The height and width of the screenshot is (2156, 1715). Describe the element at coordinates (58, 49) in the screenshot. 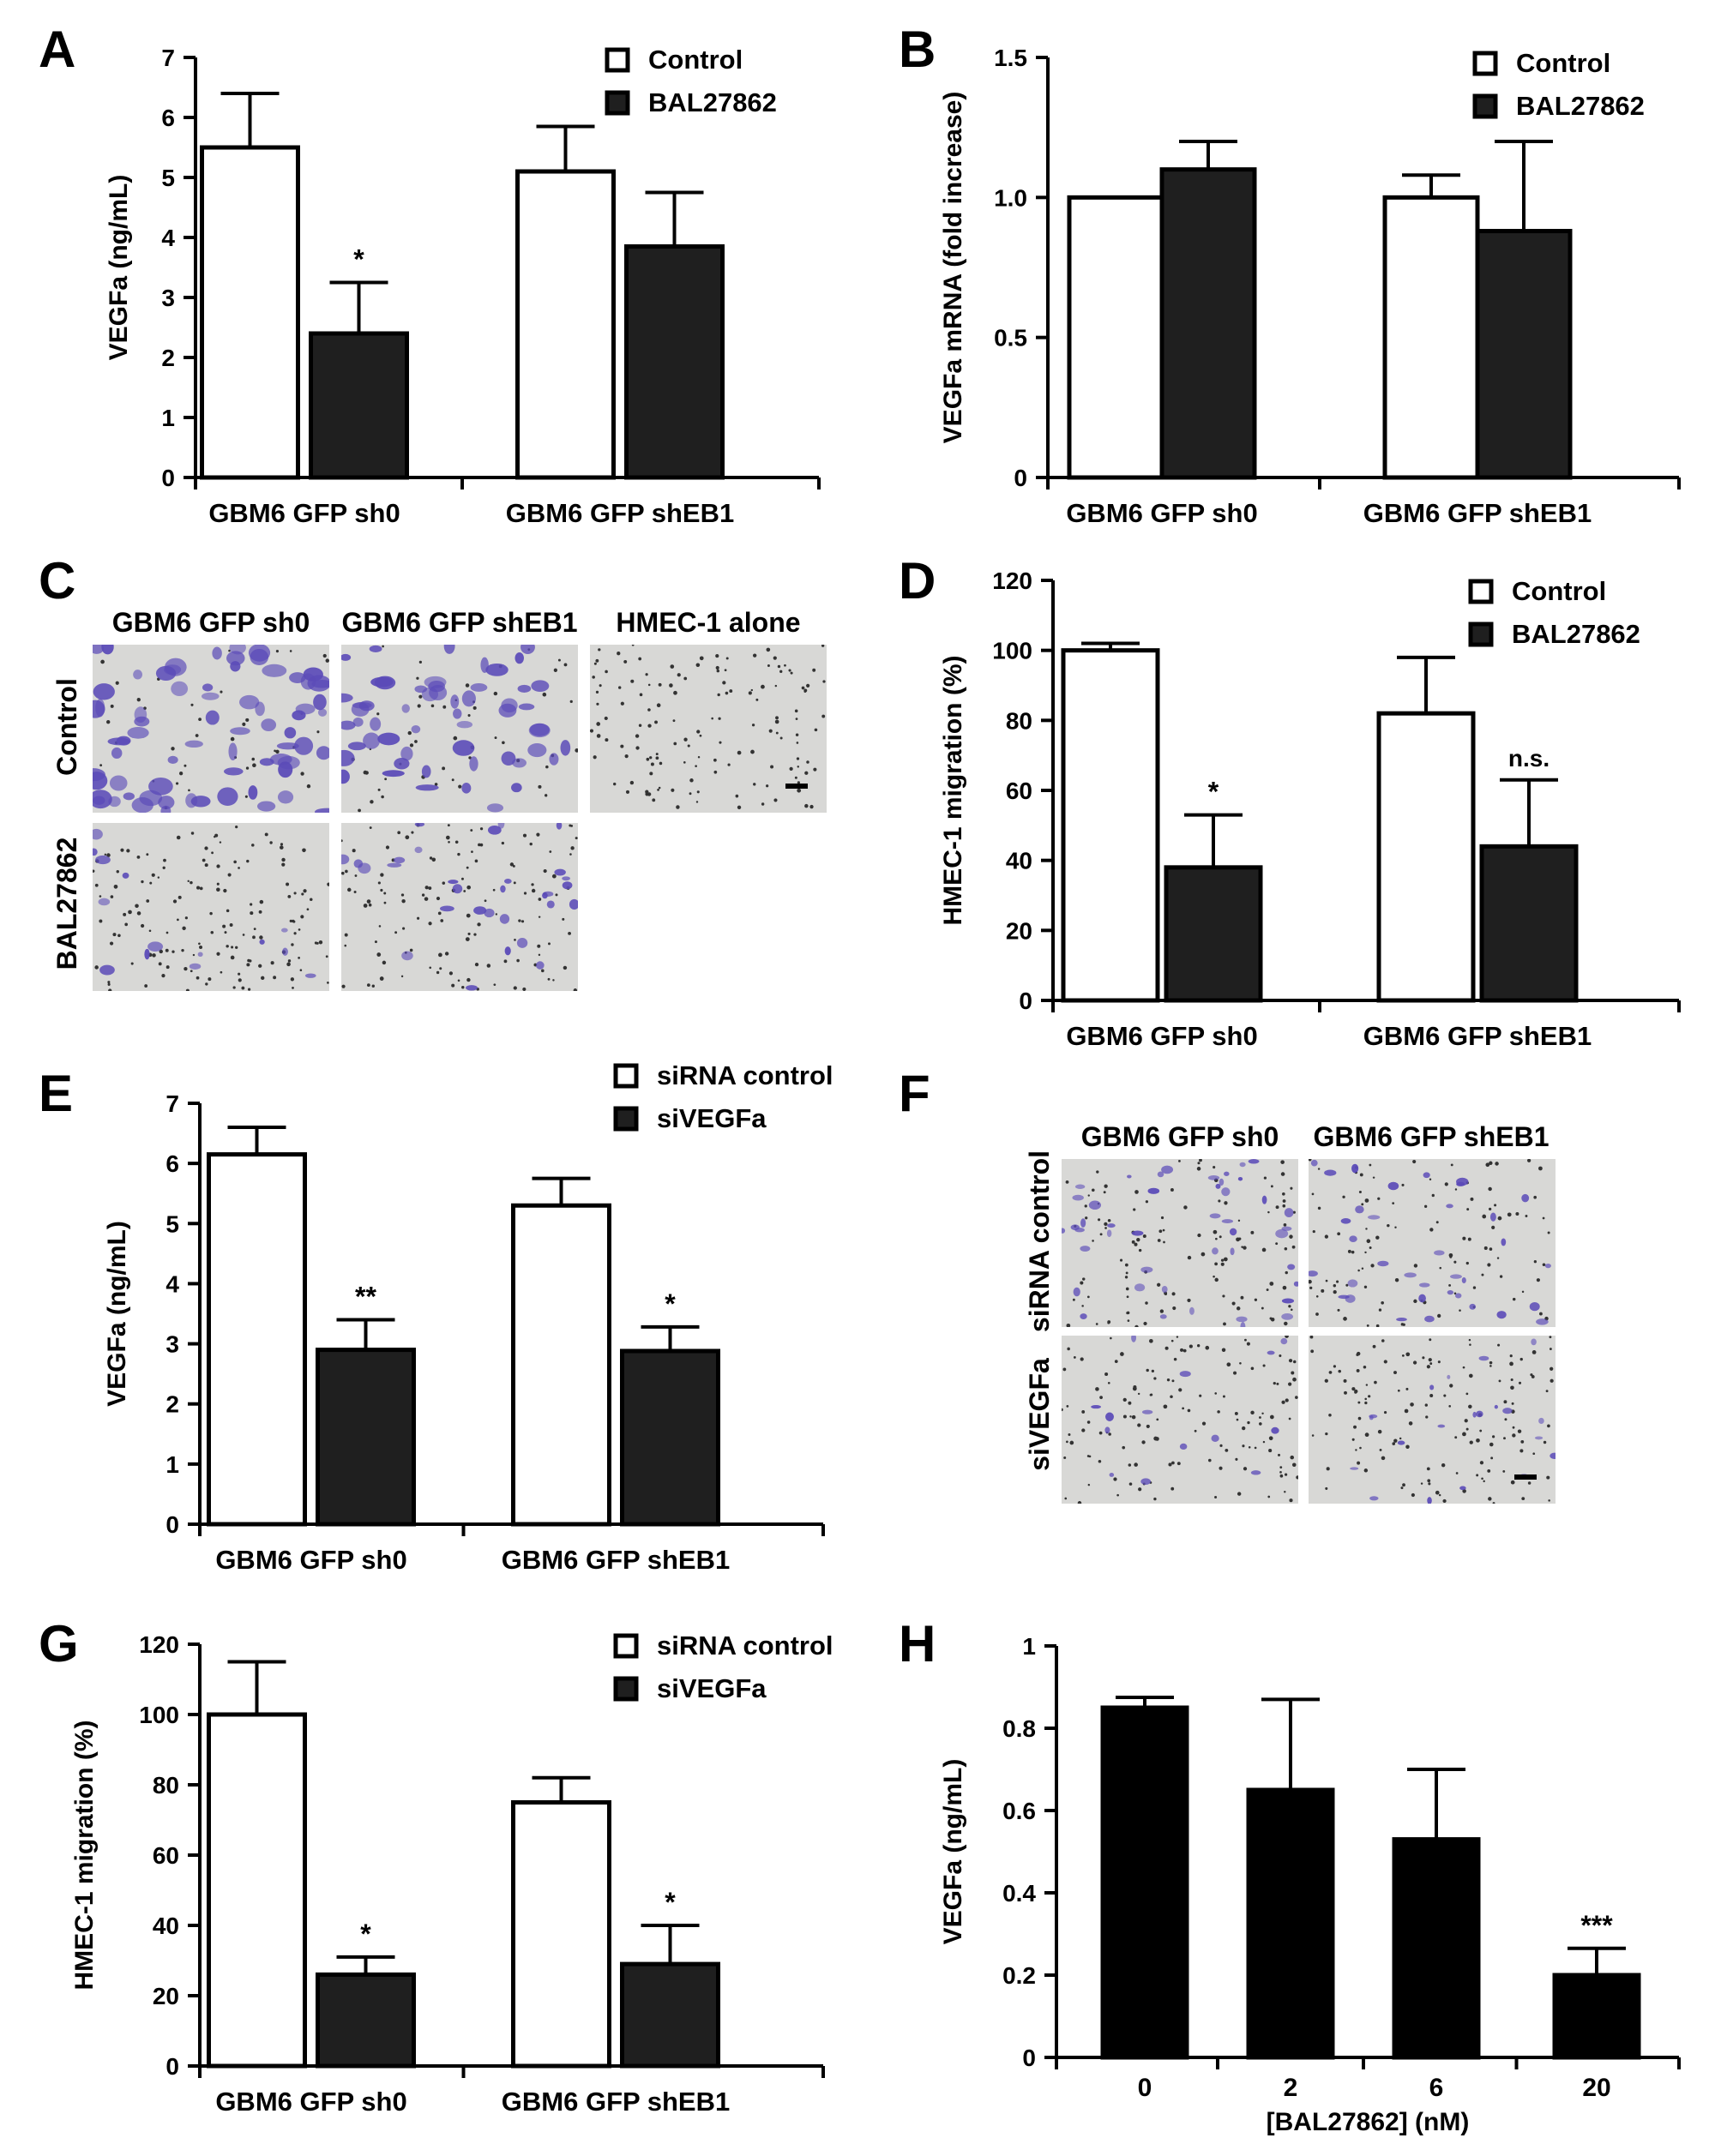

I see `panel-label-a: A` at that location.